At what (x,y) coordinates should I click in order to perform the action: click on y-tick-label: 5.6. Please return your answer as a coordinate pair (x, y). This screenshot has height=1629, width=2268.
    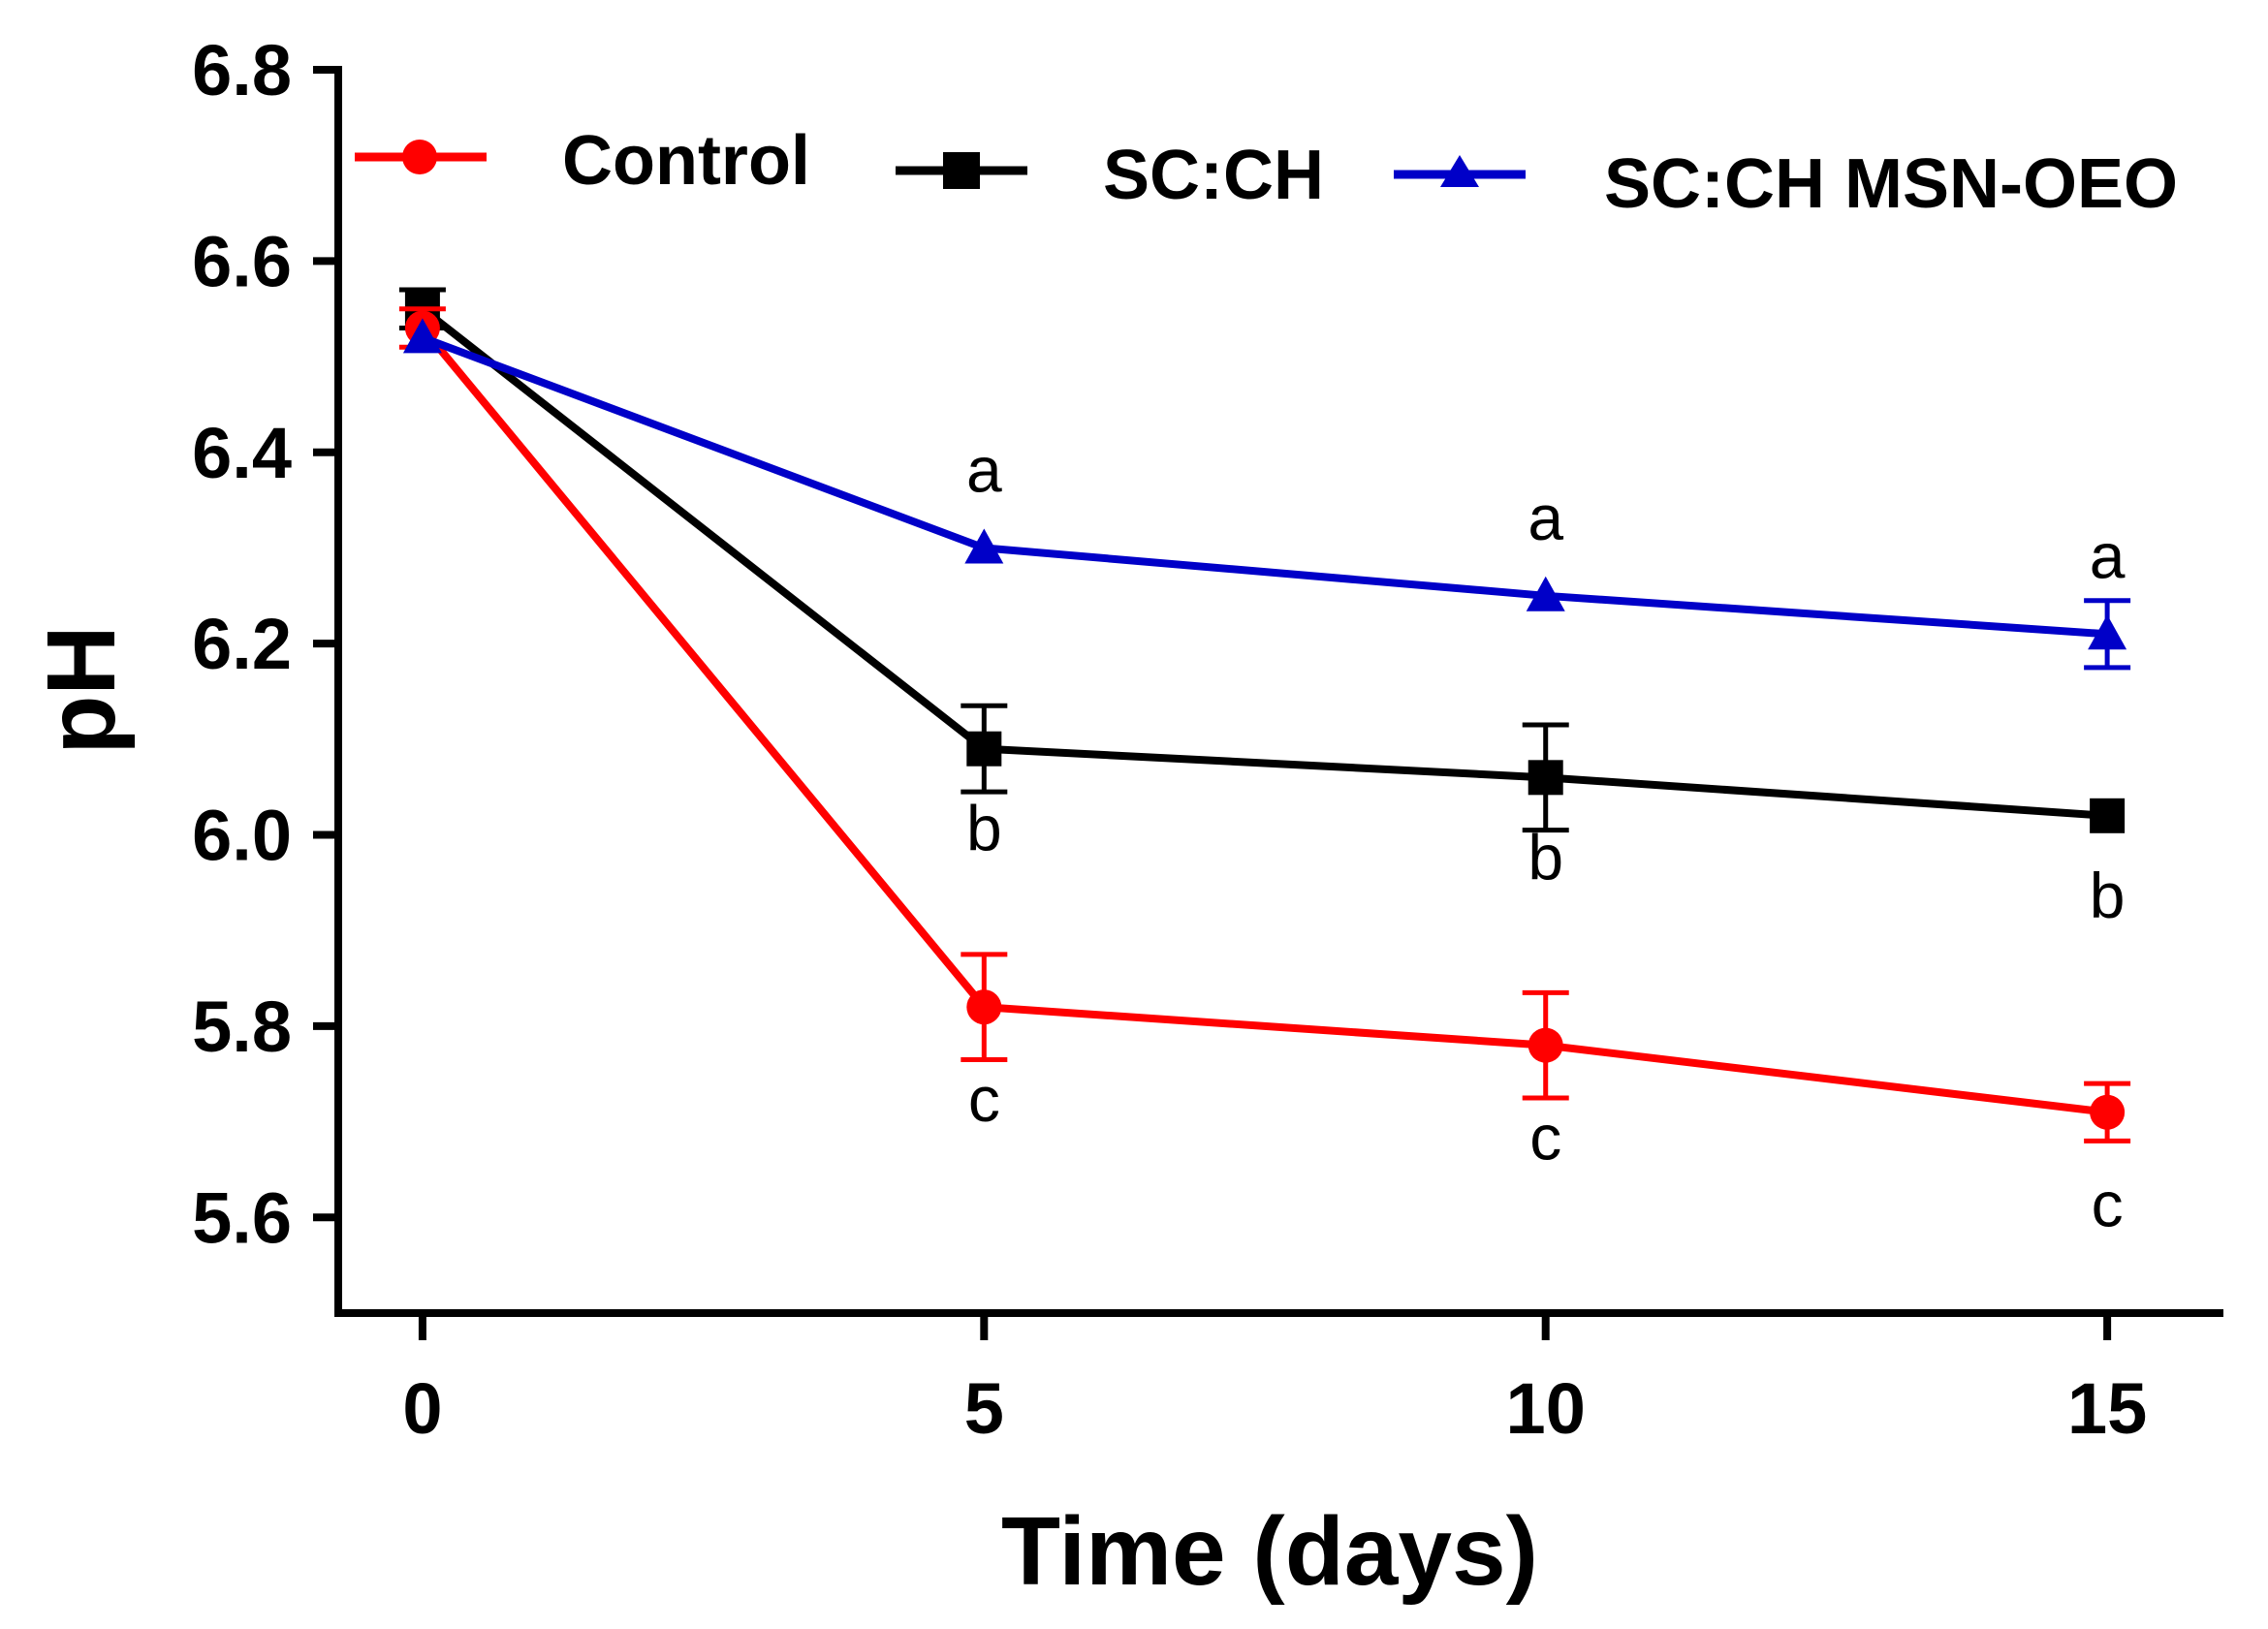
    Looking at the image, I should click on (242, 1217).